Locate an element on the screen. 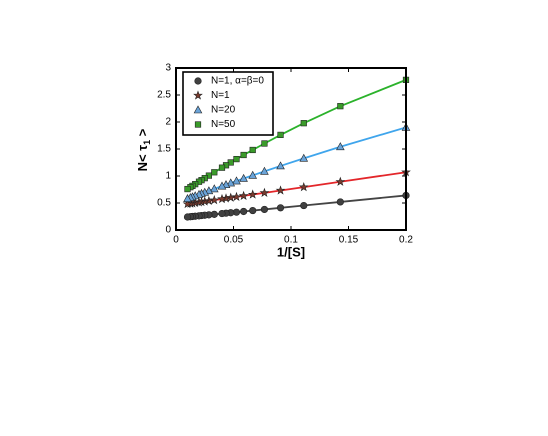  x-tick-label: 0.2 is located at coordinates (406, 240).